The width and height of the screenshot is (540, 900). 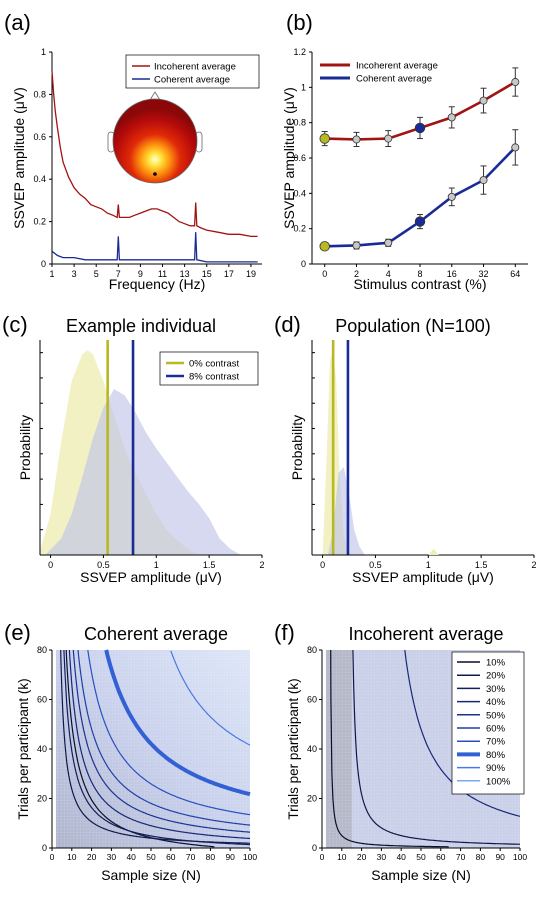 What do you see at coordinates (382, 857) in the screenshot?
I see `x-tick-label-f: 30` at bounding box center [382, 857].